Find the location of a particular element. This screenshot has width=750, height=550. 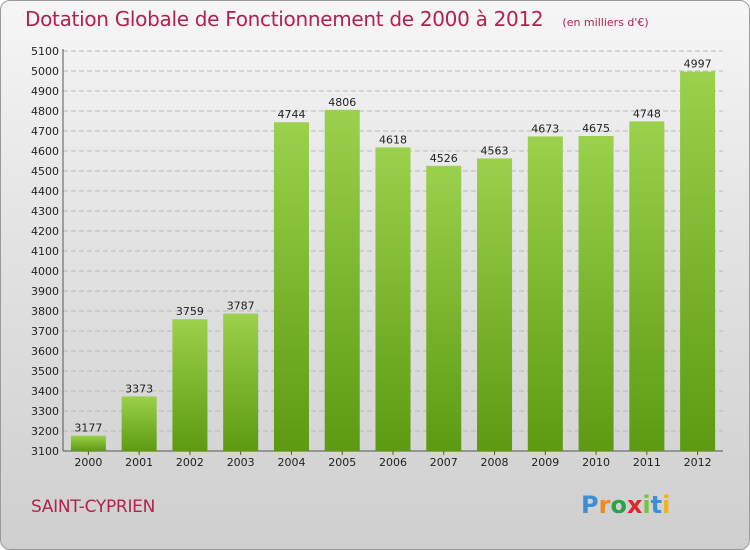

y-tick-label: 4300 is located at coordinates (45, 211).